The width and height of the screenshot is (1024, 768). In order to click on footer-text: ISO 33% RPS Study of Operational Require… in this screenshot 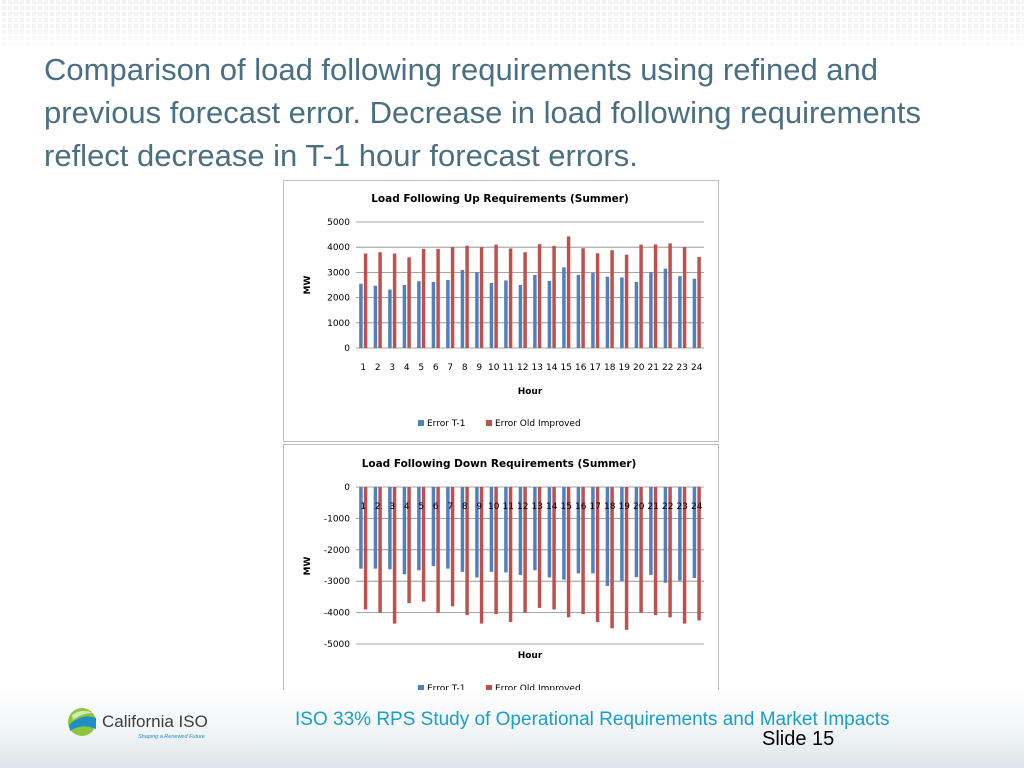, I will do `click(592, 719)`.